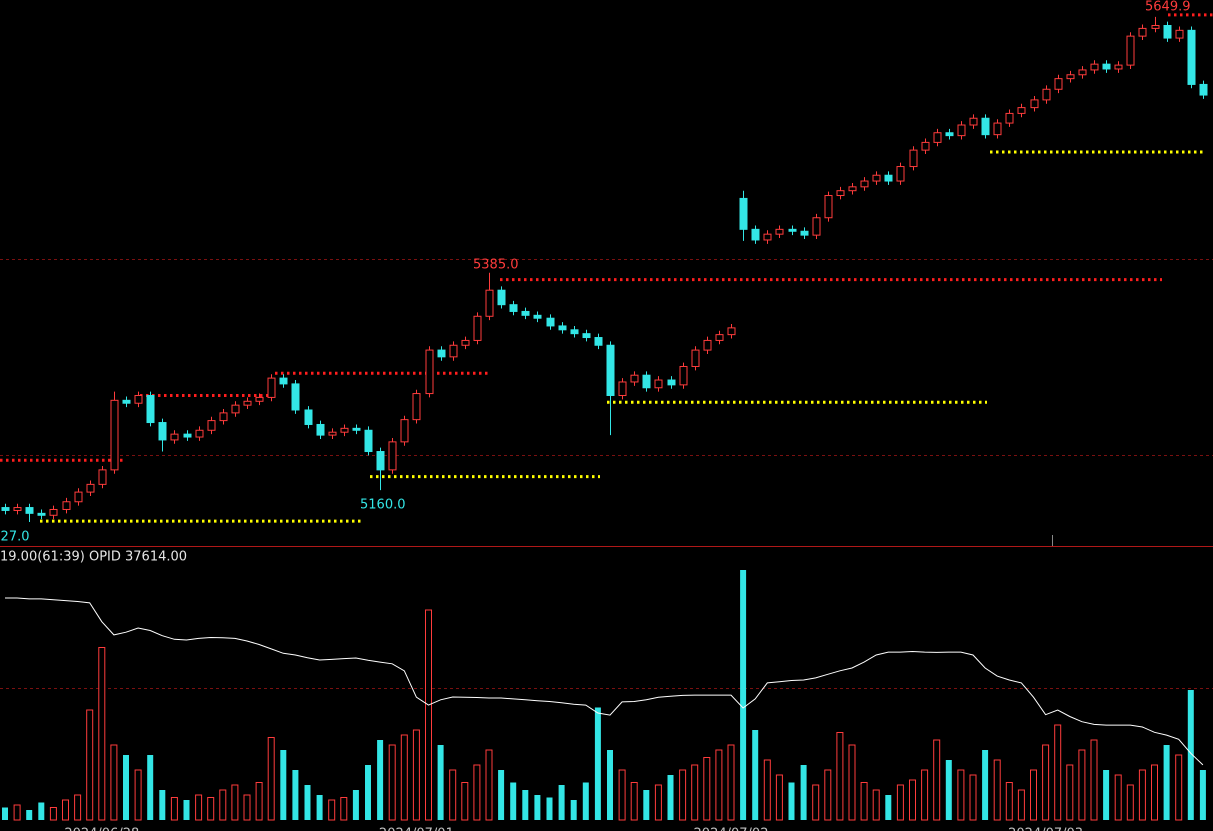 The height and width of the screenshot is (831, 1213). What do you see at coordinates (731, 829) in the screenshot?
I see `x-tick-label: 2024/07/02` at bounding box center [731, 829].